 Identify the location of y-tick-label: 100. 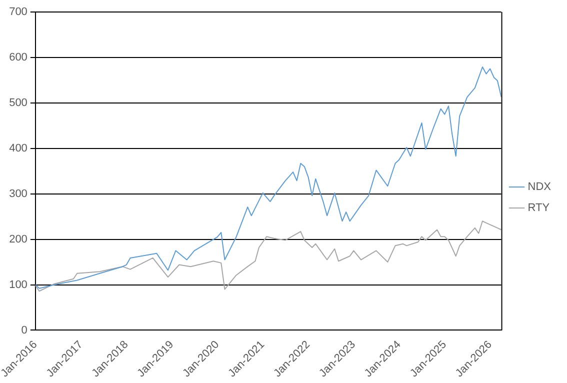
(18, 284).